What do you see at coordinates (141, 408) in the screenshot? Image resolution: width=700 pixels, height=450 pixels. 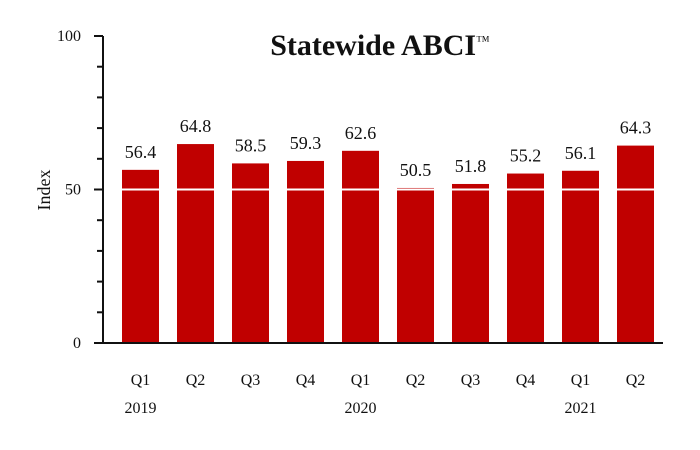 I see `year-label: 2019` at bounding box center [141, 408].